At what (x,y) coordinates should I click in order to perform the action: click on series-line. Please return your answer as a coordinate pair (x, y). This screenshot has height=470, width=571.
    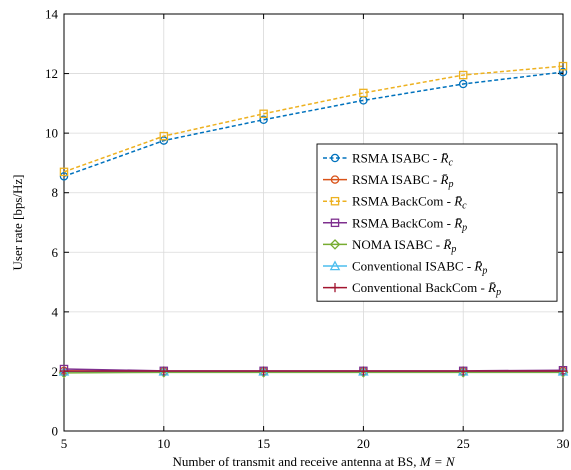
    Looking at the image, I should click on (313, 372).